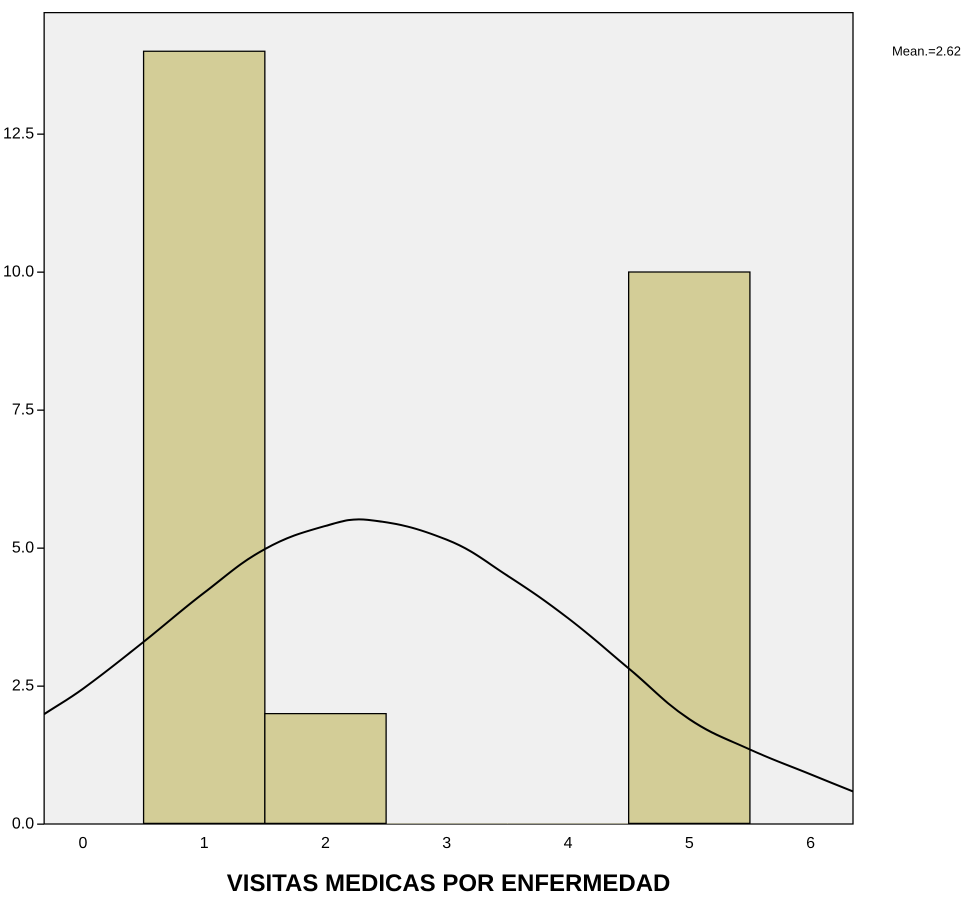 The width and height of the screenshot is (965, 903). Describe the element at coordinates (23, 547) in the screenshot. I see `y-tick-label: 5.0` at that location.